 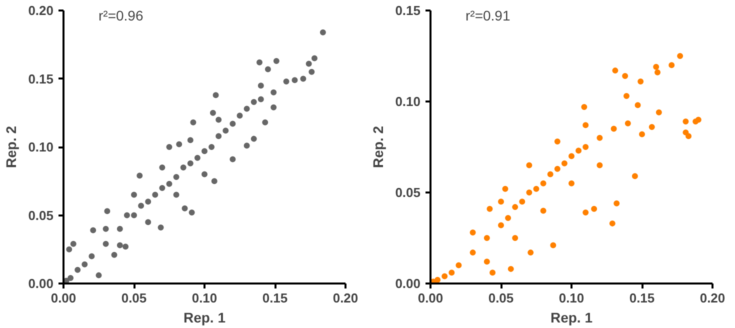 What do you see at coordinates (121, 16) in the screenshot?
I see `annotation: r²=0.96` at bounding box center [121, 16].